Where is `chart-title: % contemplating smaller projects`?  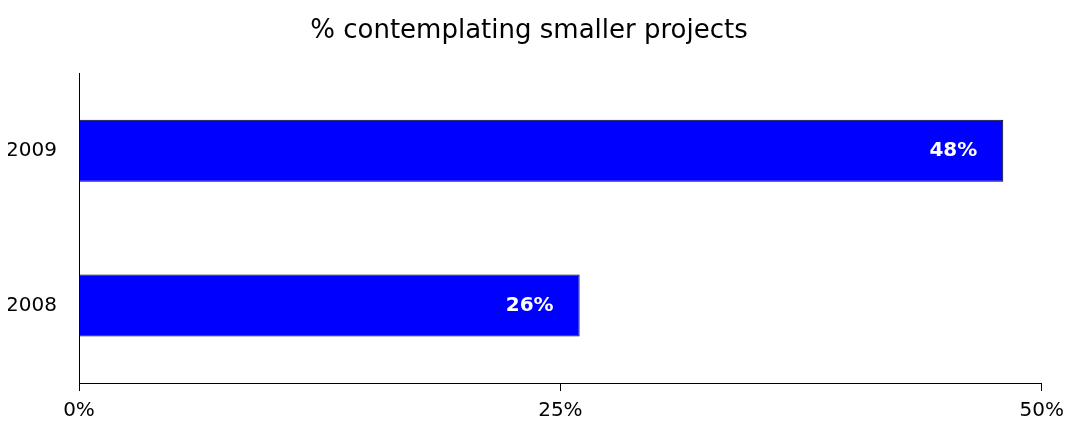 chart-title: % contemplating smaller projects is located at coordinates (529, 29).